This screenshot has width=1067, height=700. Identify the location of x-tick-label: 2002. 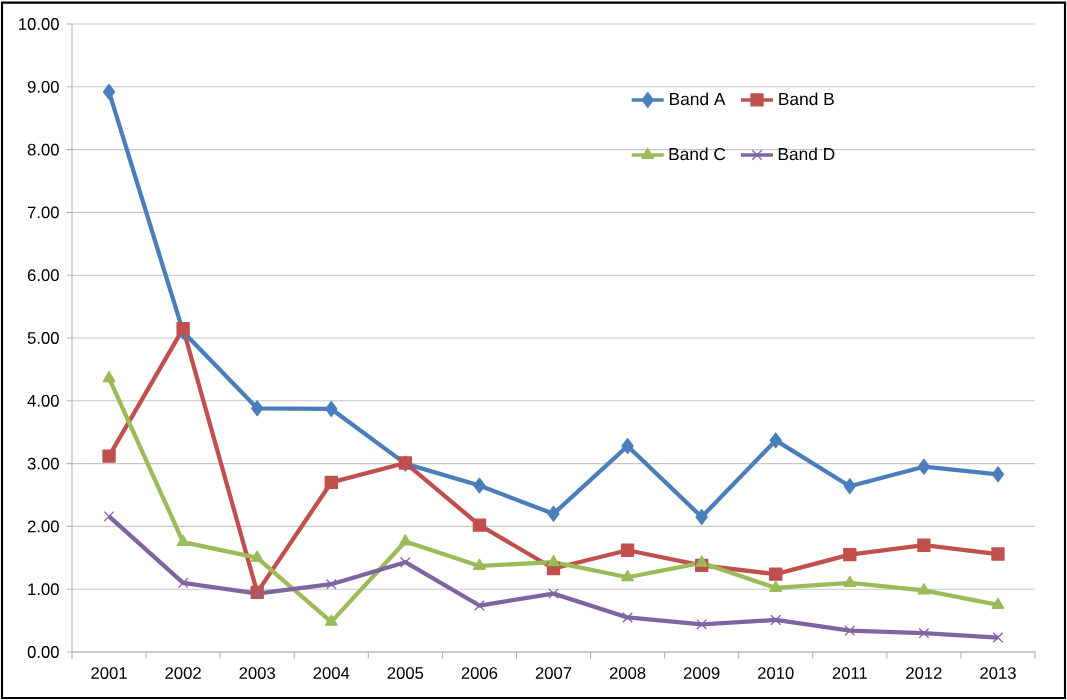
(183, 673).